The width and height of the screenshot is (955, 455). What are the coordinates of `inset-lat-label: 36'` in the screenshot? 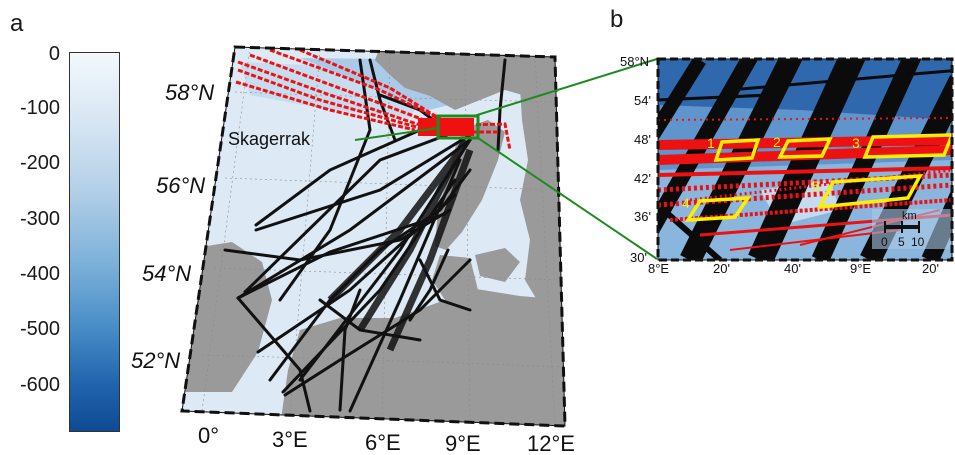 It's located at (642, 216).